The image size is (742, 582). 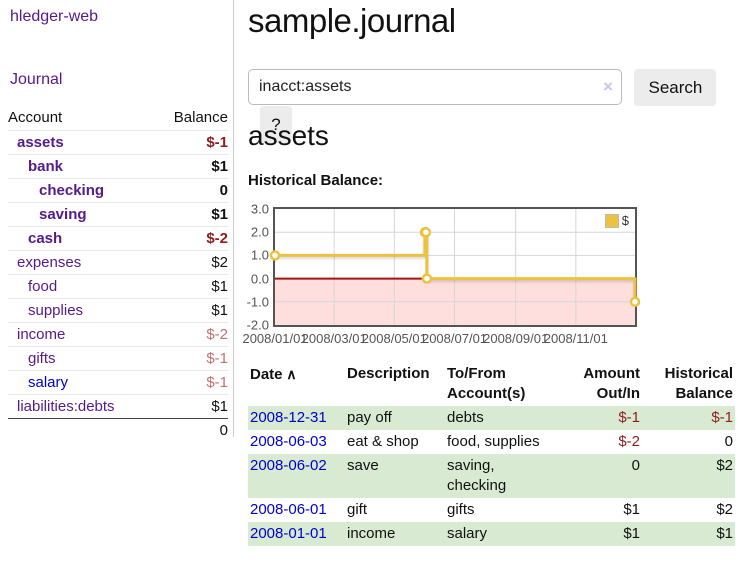 I want to click on register-row: 2008-12-31 pay off debts $-1 $-1, so click(x=491, y=418).